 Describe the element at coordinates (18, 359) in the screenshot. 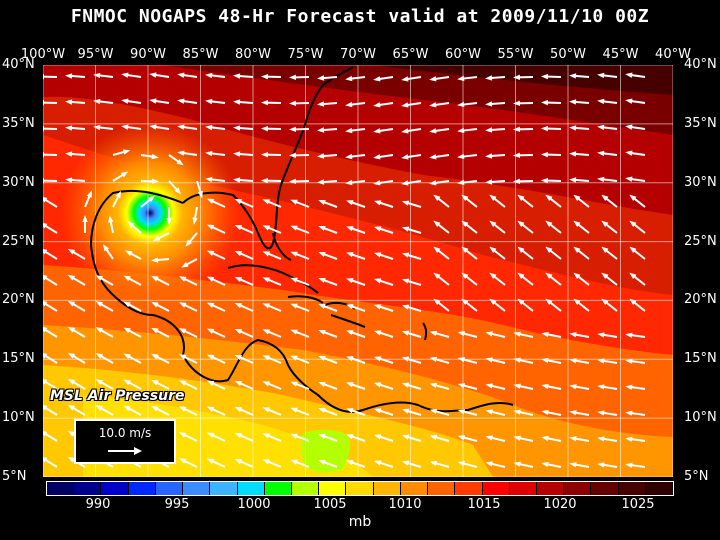

I see `lat-label-left: 15°N` at that location.